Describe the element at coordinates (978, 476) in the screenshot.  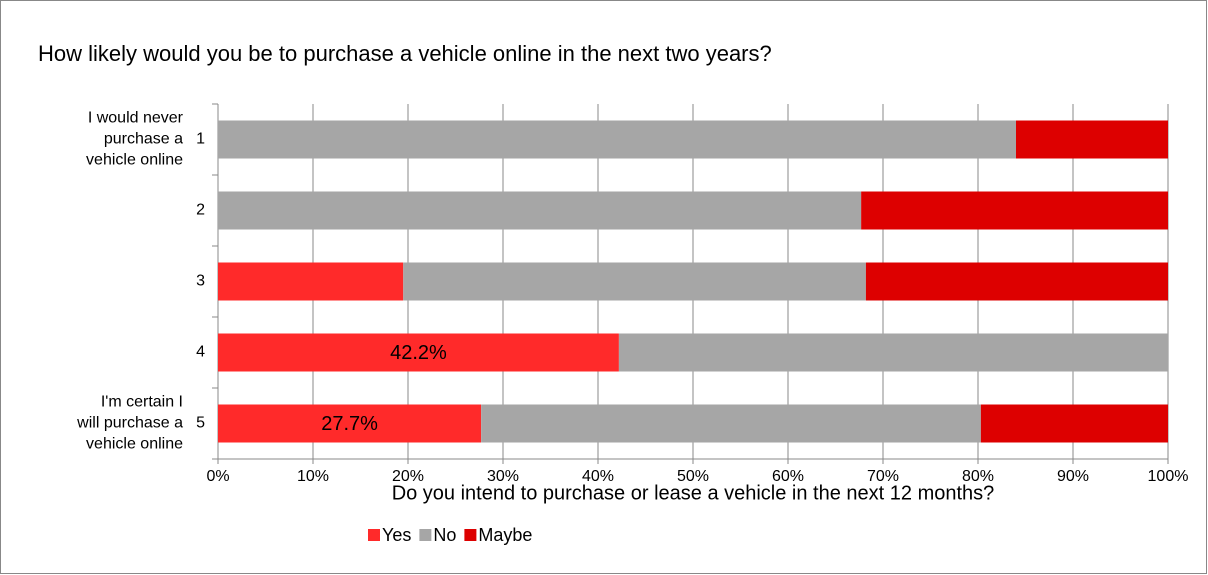
I see `x-tick-label: 80%` at that location.